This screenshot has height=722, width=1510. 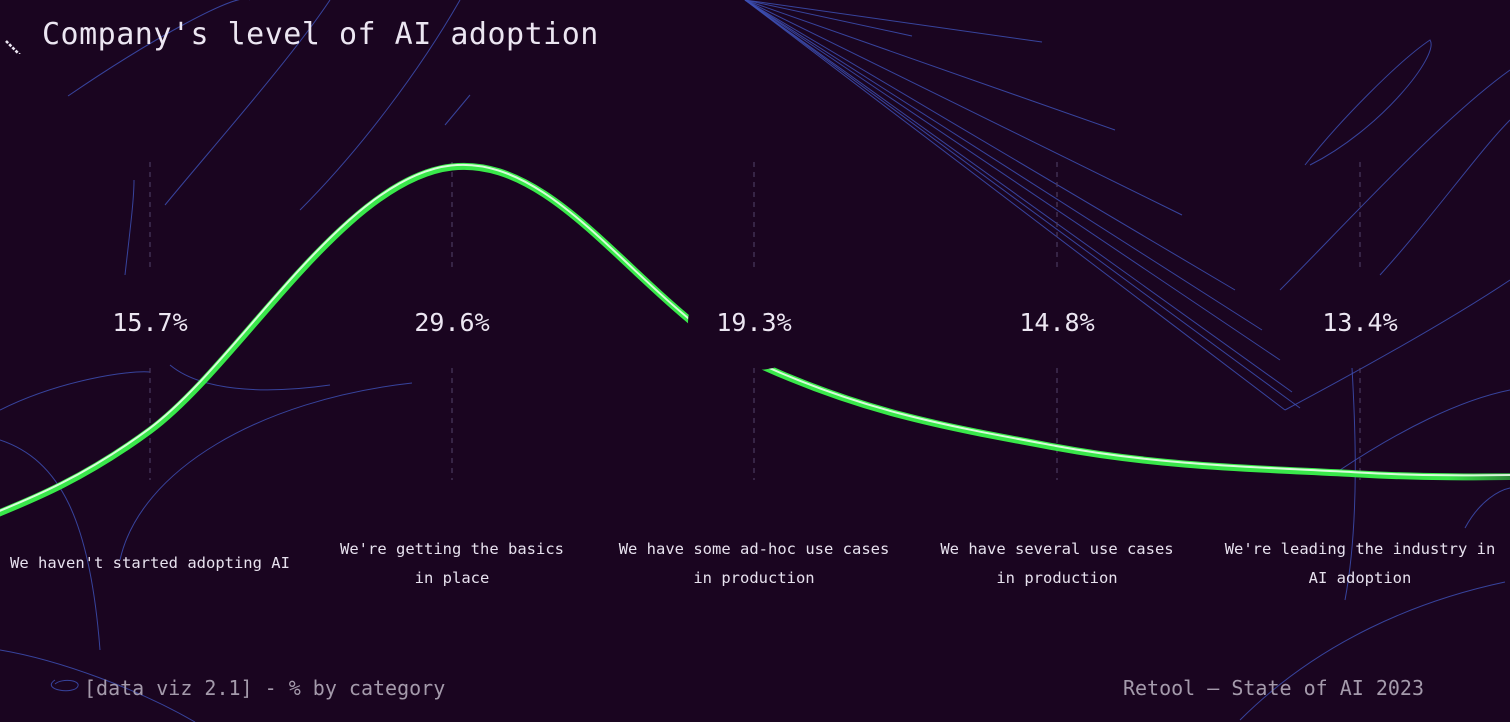 What do you see at coordinates (1056, 549) in the screenshot?
I see `category-label: We have several use cases` at bounding box center [1056, 549].